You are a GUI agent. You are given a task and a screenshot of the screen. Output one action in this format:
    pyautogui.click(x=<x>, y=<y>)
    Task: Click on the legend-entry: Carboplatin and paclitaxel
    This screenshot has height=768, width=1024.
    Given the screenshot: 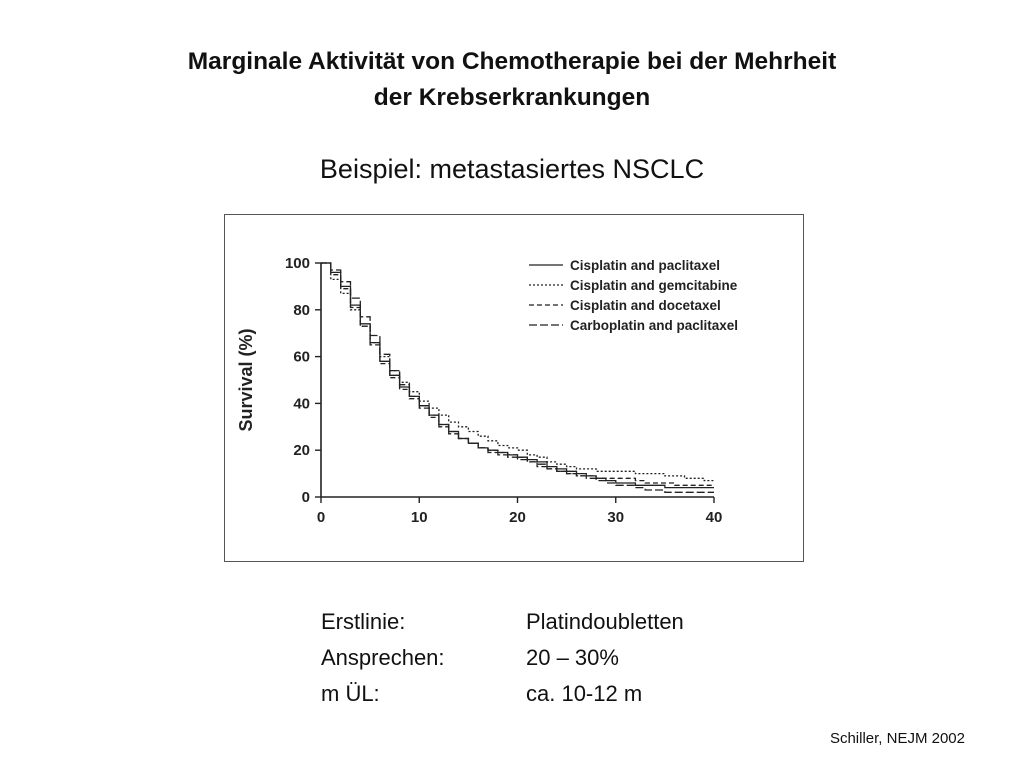 What is the action you would take?
    pyautogui.click(x=654, y=325)
    